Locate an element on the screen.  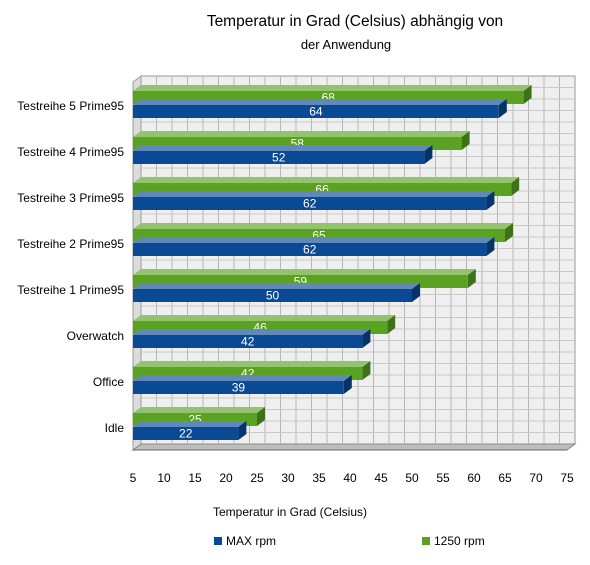
bar-max-rpm-value-label: 50 is located at coordinates (273, 296).